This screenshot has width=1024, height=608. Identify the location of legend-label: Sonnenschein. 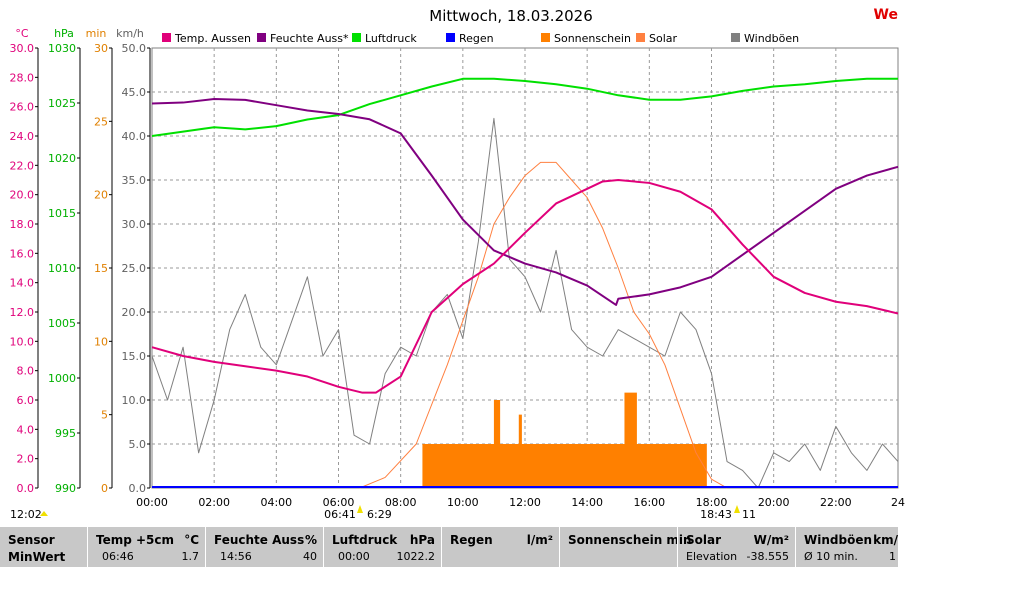
(592, 38).